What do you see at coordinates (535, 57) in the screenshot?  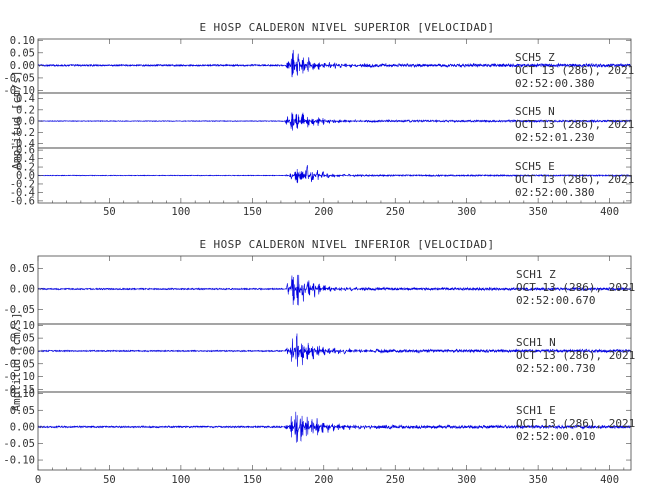 I see `trace-component-label: SCH5 Z` at bounding box center [535, 57].